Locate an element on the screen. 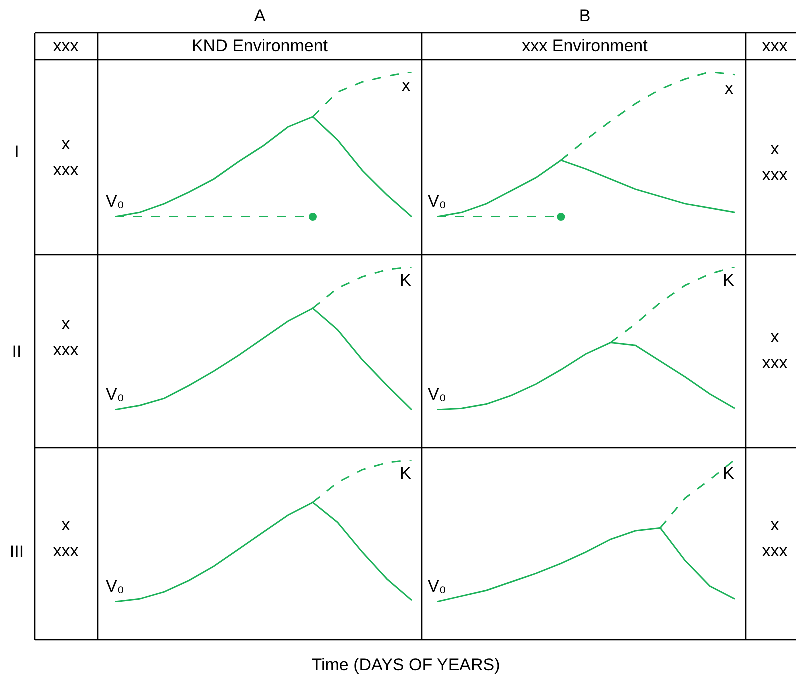  text: xxx Environment is located at coordinates (585, 46).